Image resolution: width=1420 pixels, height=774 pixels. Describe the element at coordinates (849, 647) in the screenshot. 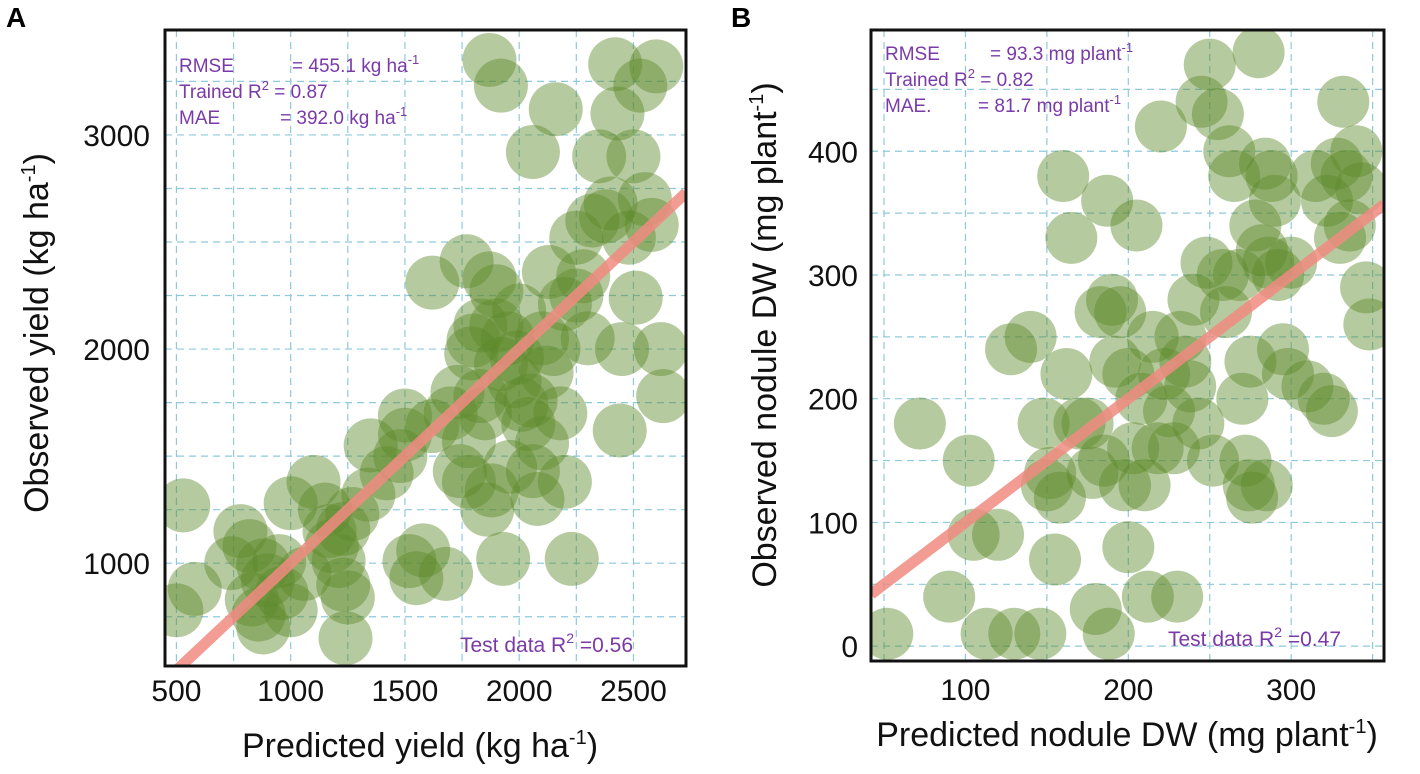

I see `y-tick-label: 0` at that location.